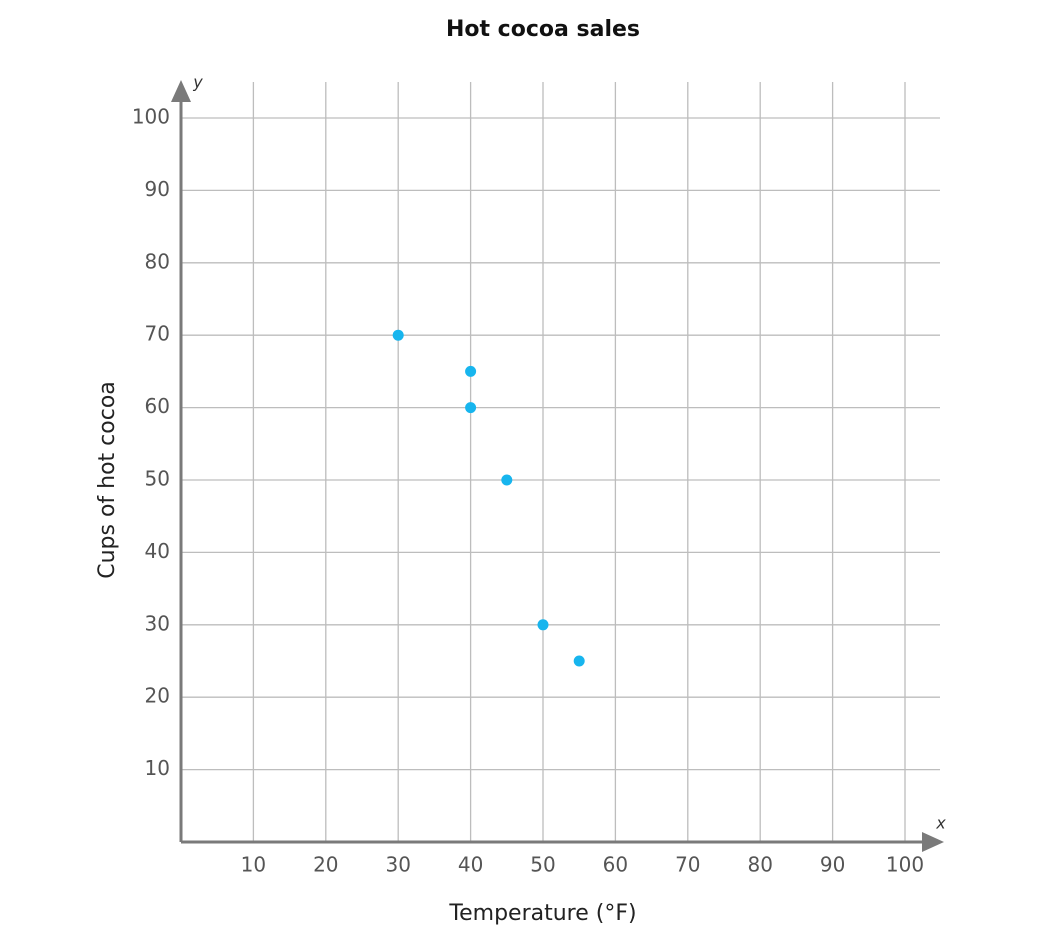  What do you see at coordinates (832, 865) in the screenshot?
I see `x-tick-label: 90` at bounding box center [832, 865].